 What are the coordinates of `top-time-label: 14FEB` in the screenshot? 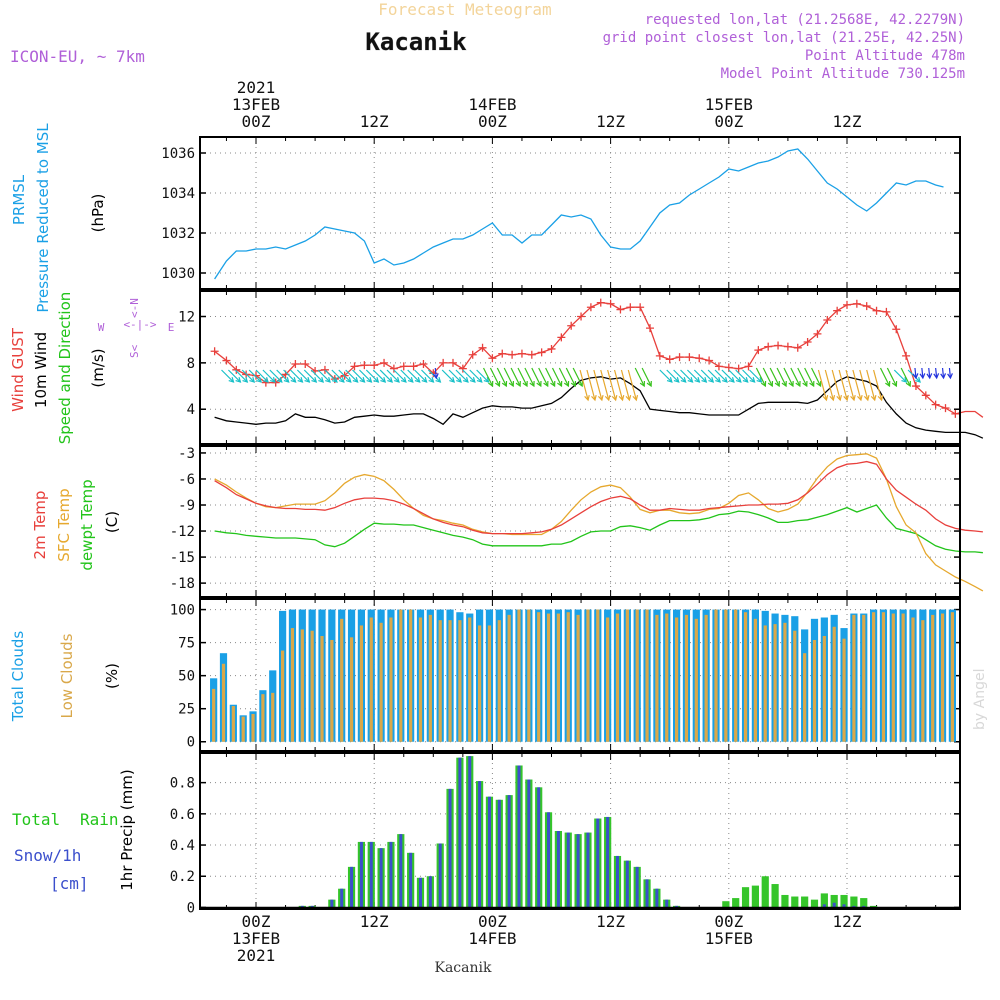 It's located at (492, 104).